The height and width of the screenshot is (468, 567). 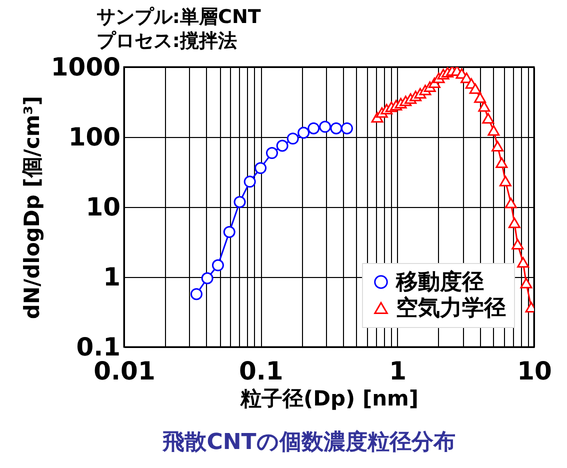 What do you see at coordinates (534, 371) in the screenshot?
I see `x-tick-label: 10` at bounding box center [534, 371].